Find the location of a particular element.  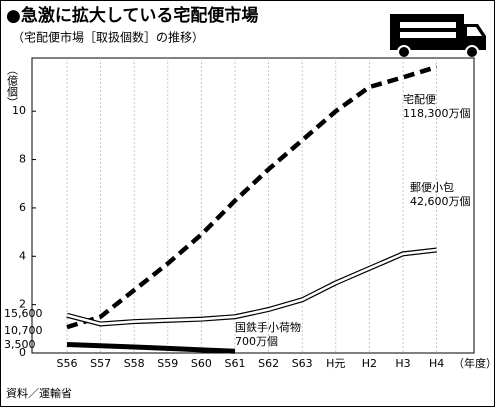

y-tick-label: 0 is located at coordinates (22, 352).